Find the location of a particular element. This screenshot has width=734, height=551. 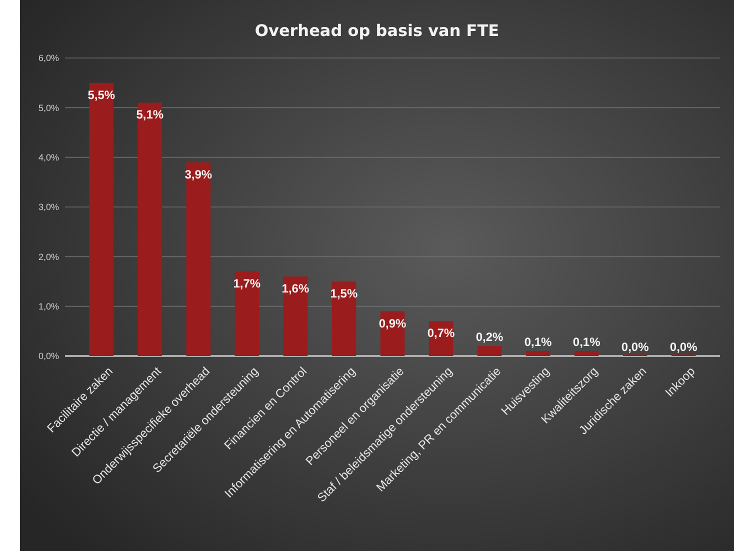

y-tick-label: 0,0% is located at coordinates (48, 356).